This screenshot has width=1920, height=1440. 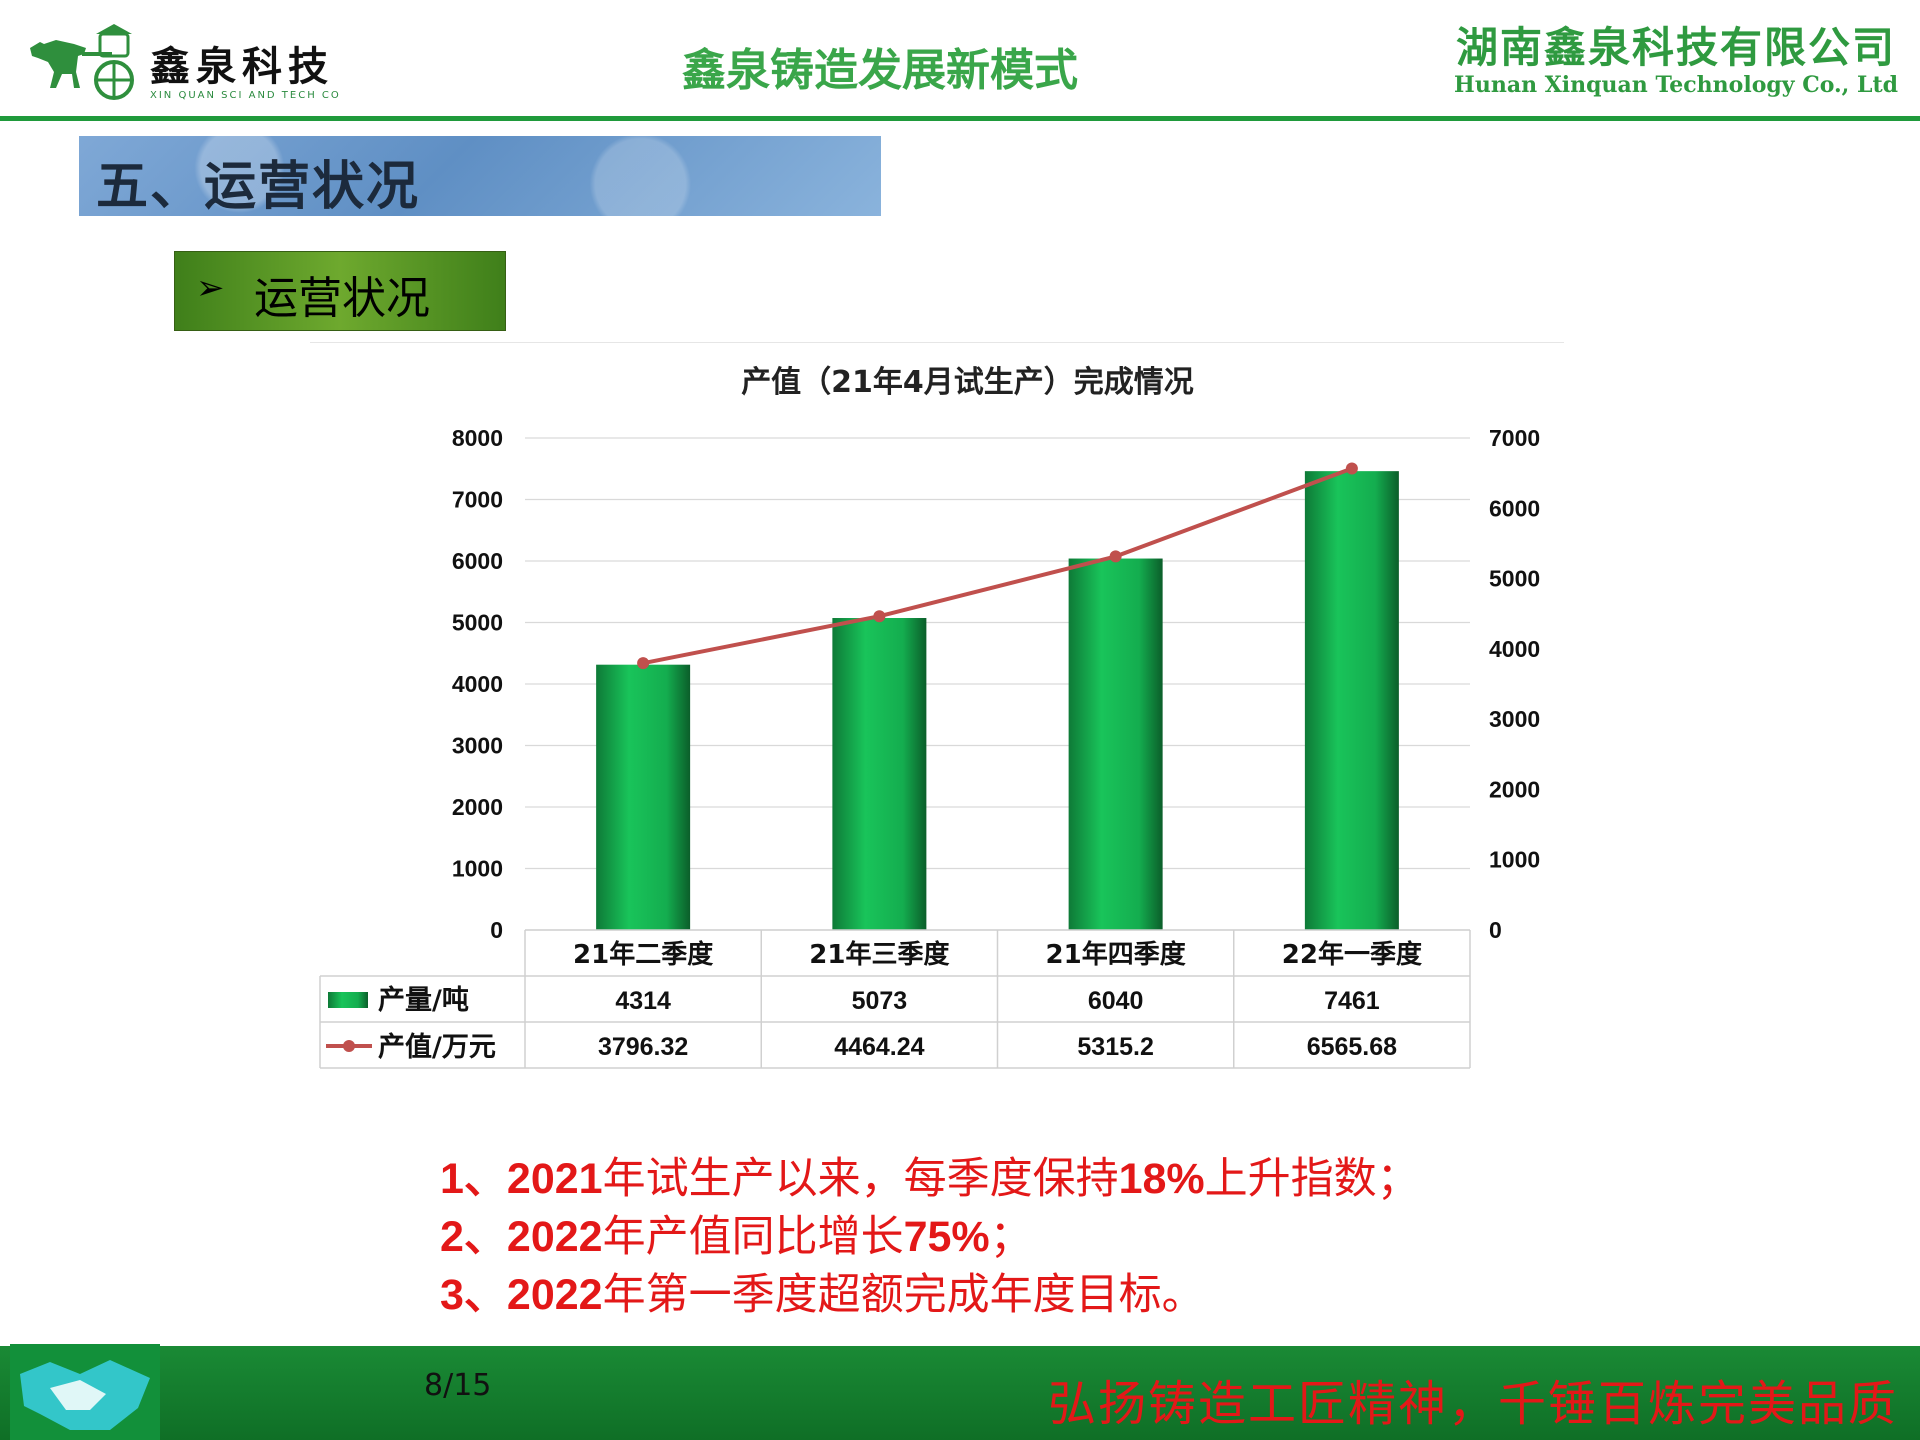 I want to click on legend-key-point, so click(x=349, y=1046).